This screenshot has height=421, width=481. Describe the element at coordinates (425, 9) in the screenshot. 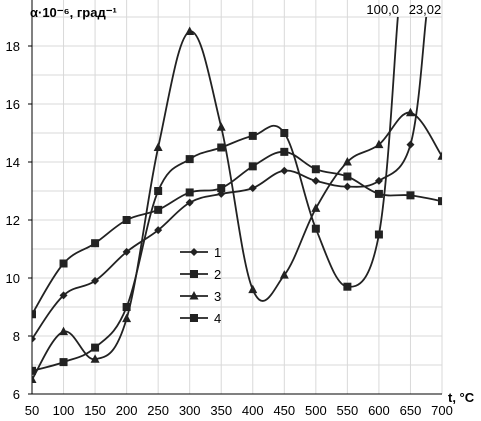

I see `off-scale-annotation: 23,02` at that location.